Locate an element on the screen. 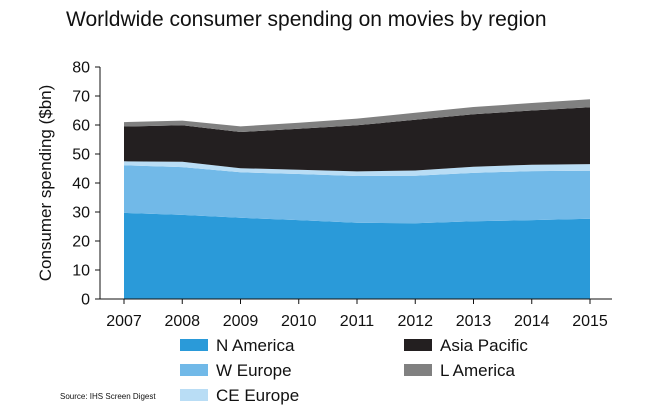  legend-item-asia-pacific: Asia Pacific is located at coordinates (466, 345).